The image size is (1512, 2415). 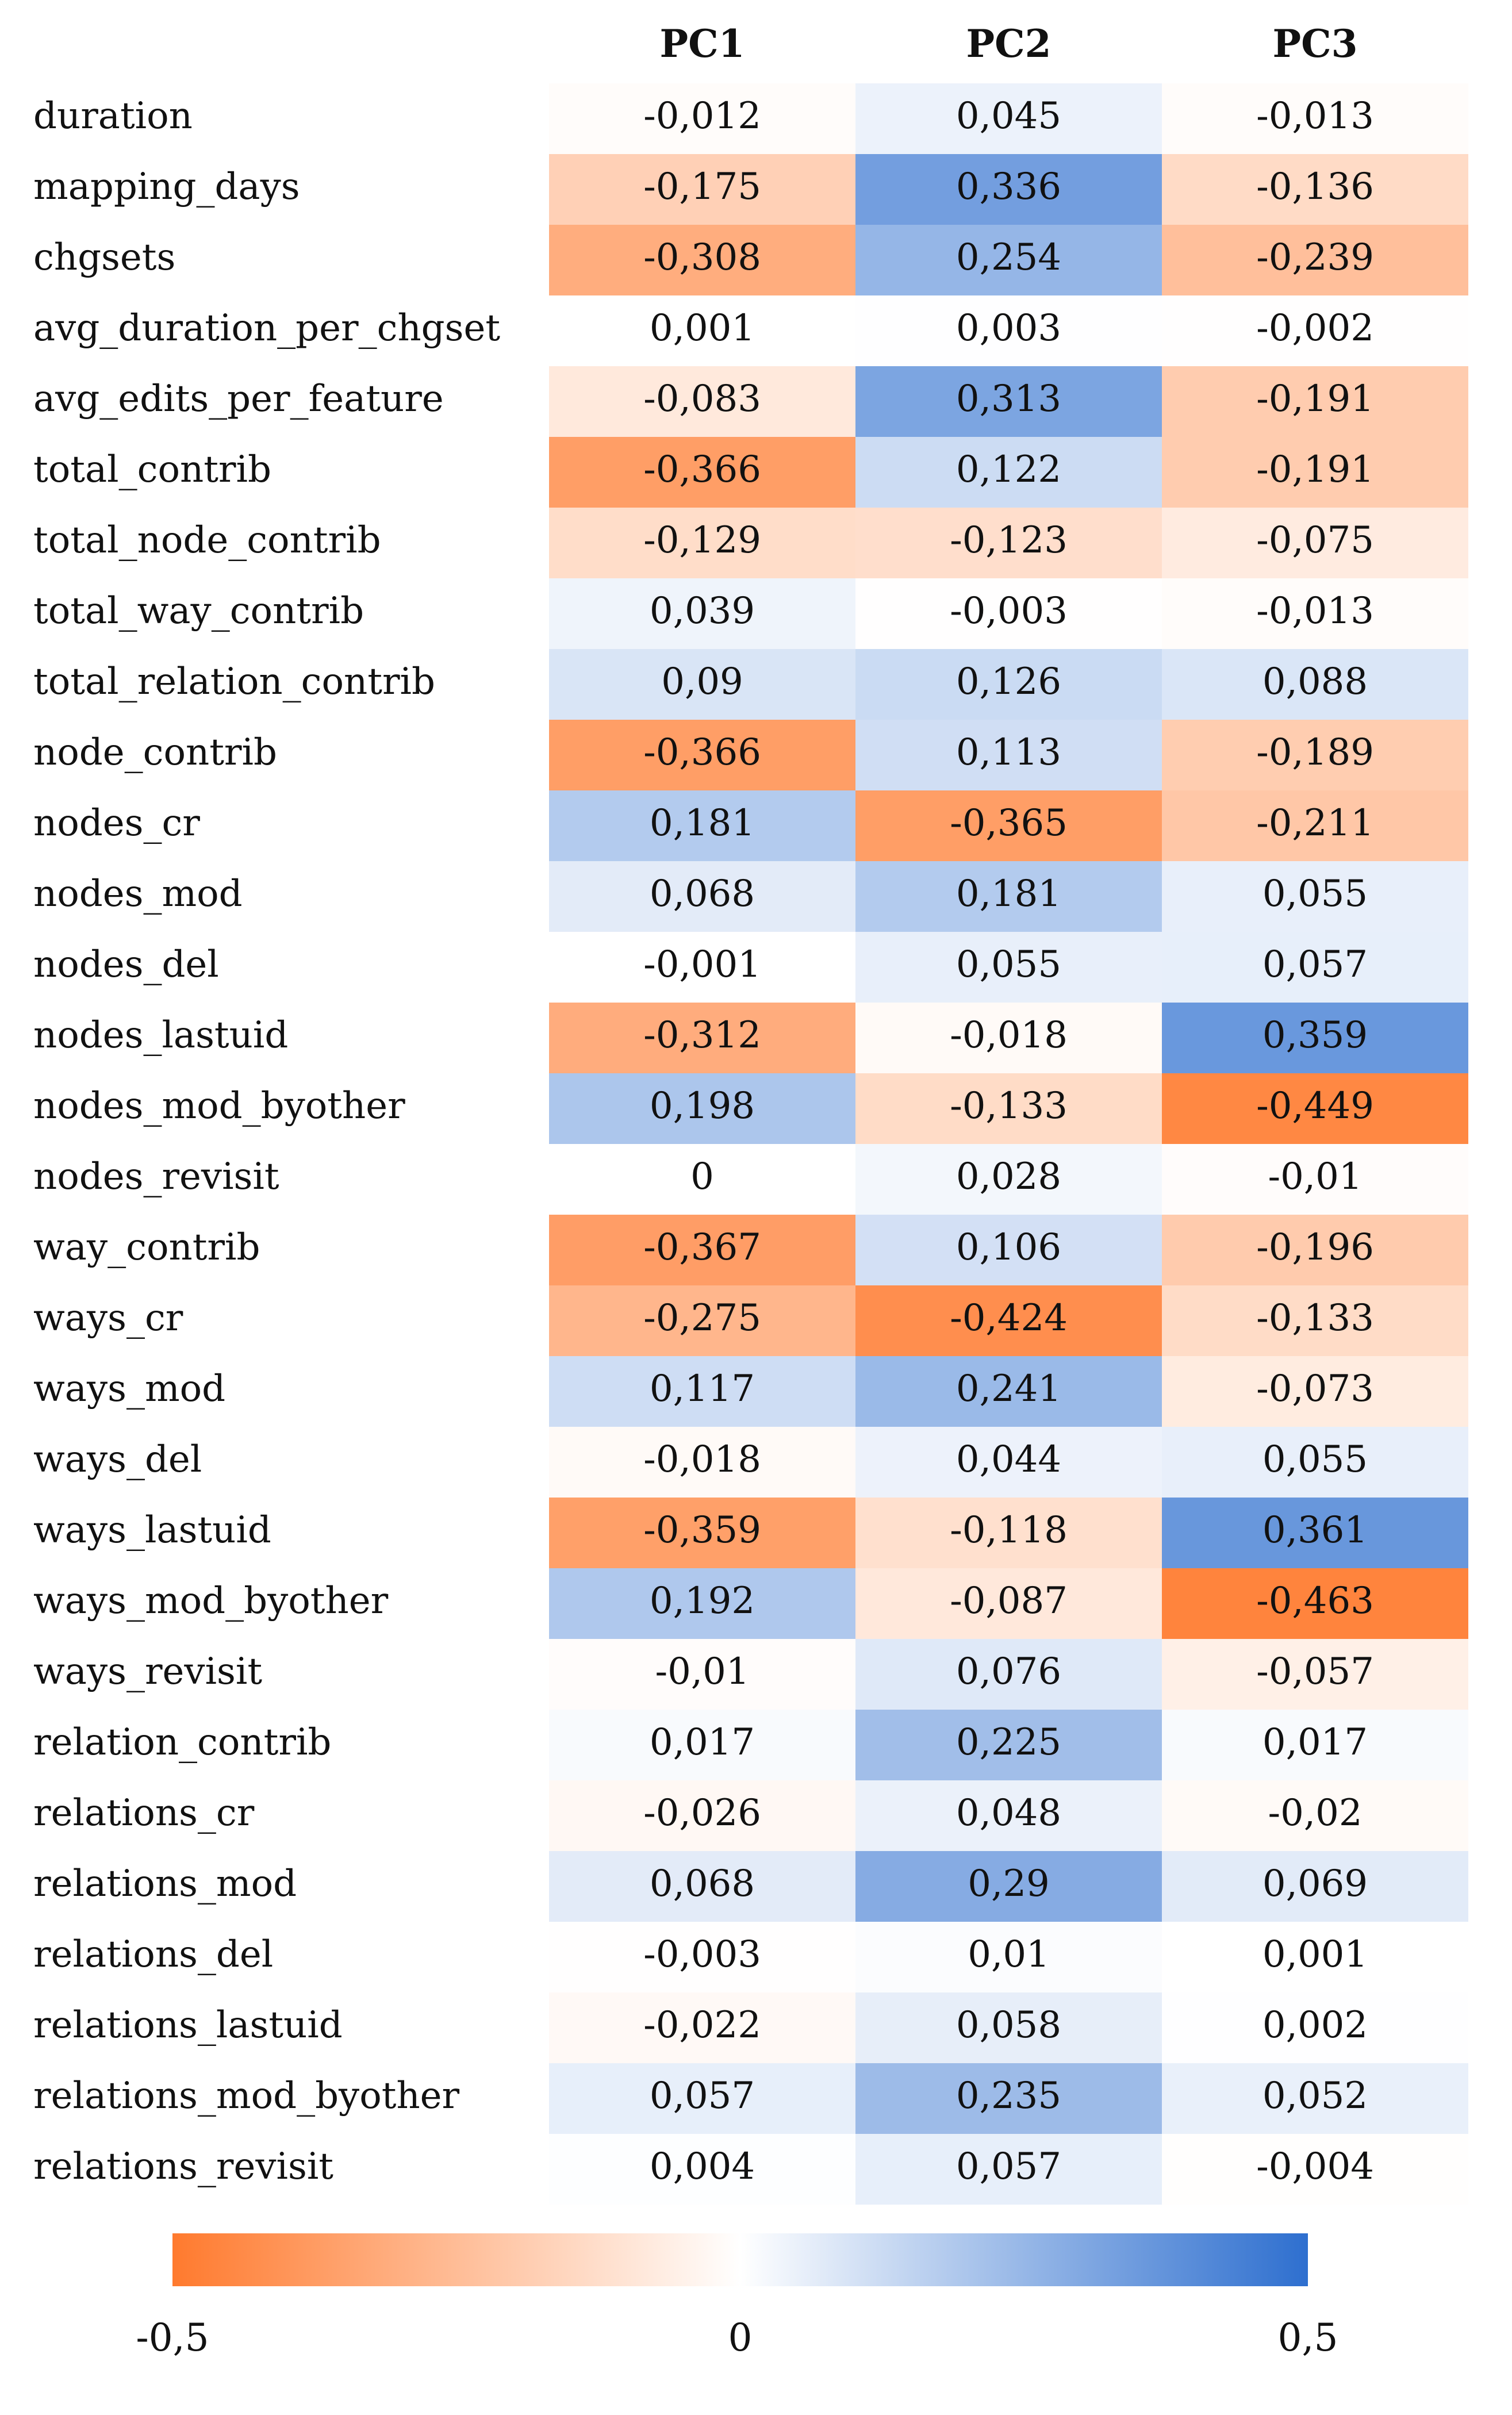 What do you see at coordinates (1315, 2169) in the screenshot?
I see `heatmap-cell-relations-revisit-pc3` at bounding box center [1315, 2169].